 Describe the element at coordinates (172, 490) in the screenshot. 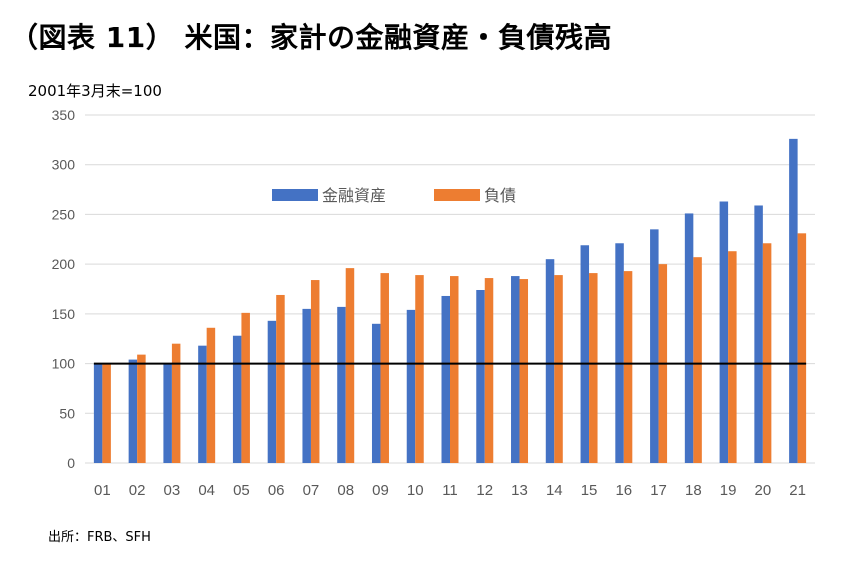

I see `x-tick-label: 03` at that location.